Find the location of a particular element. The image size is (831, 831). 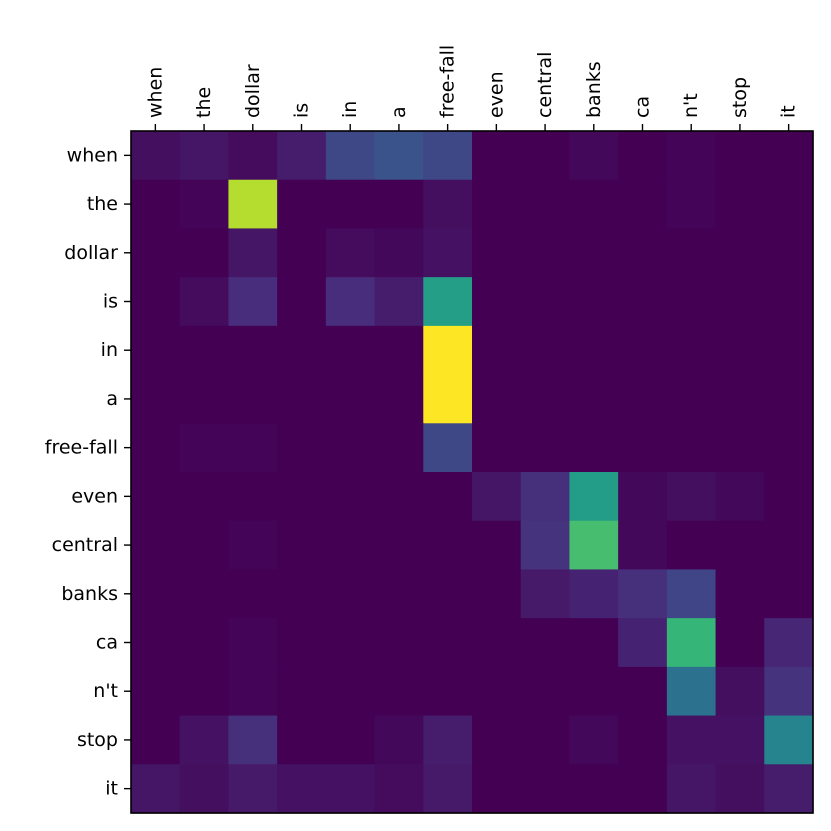

y-tick-label: free-fall is located at coordinates (81, 448).